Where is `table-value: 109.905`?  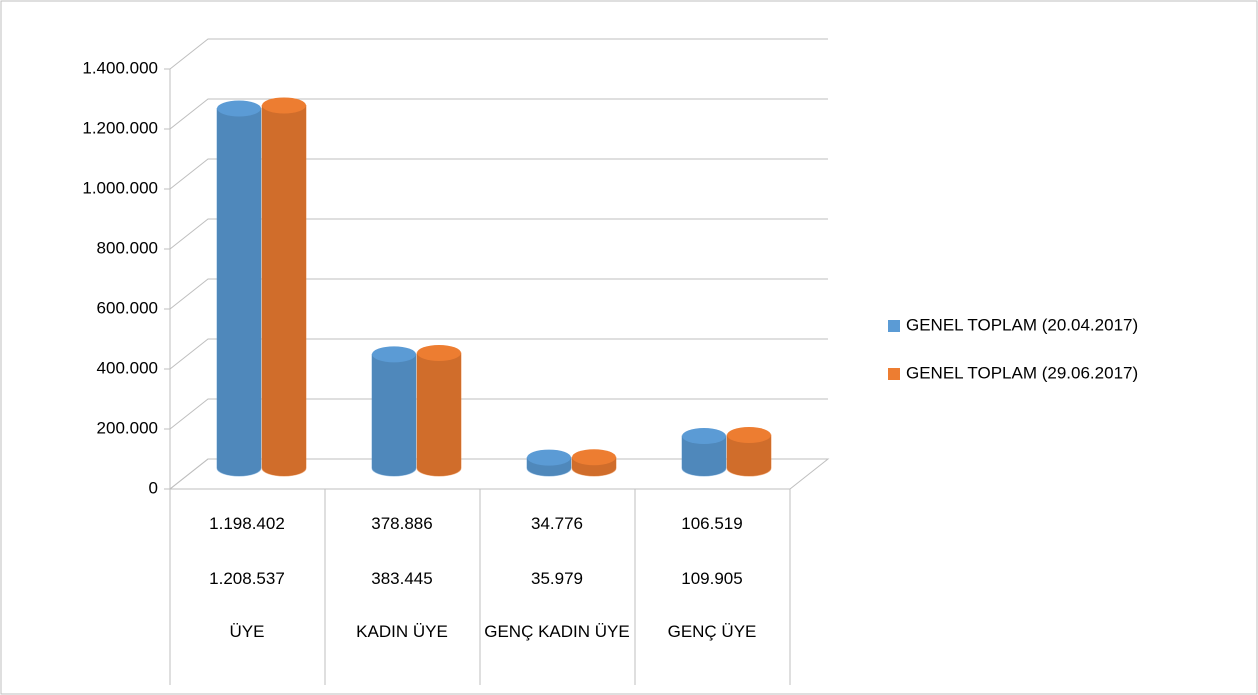
table-value: 109.905 is located at coordinates (712, 578).